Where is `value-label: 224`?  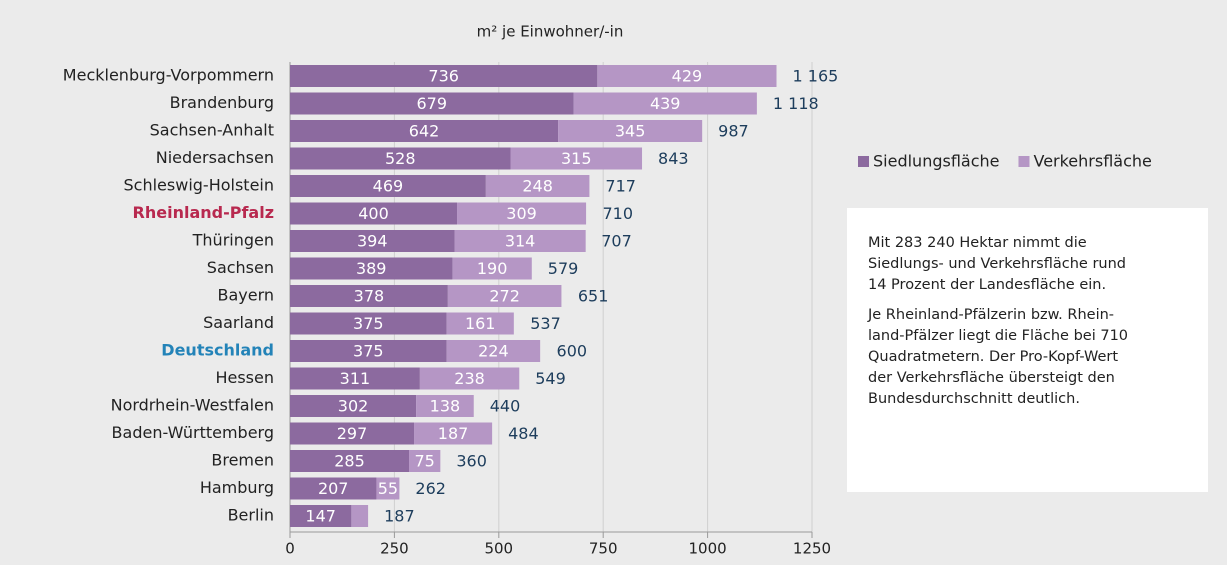
value-label: 224 is located at coordinates (493, 351).